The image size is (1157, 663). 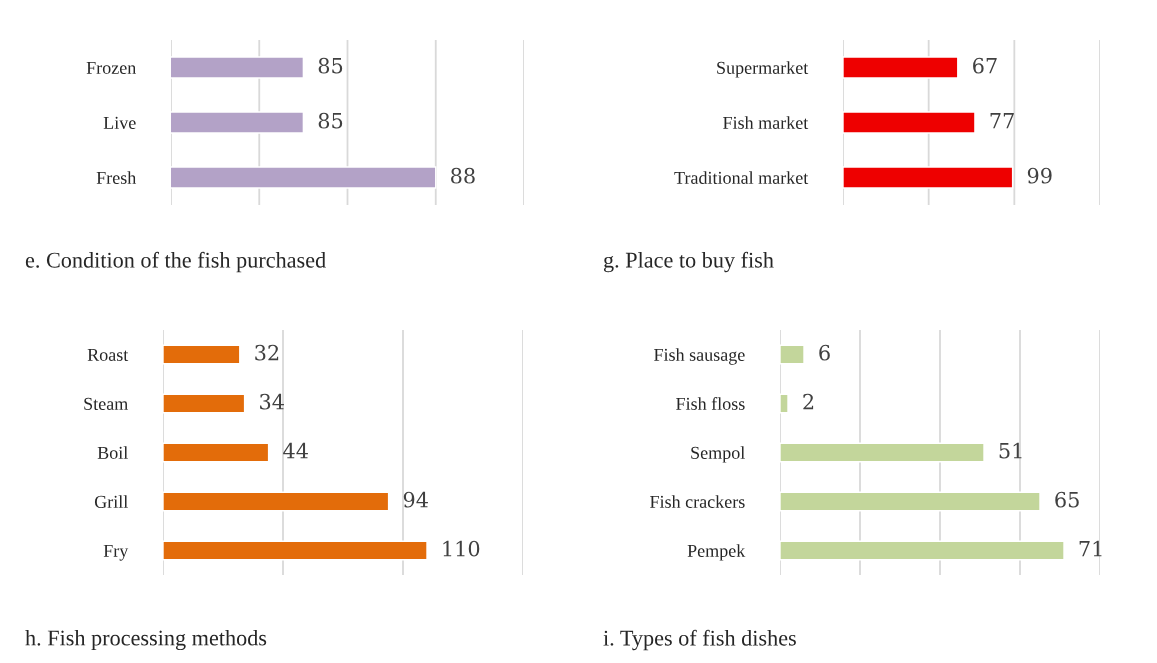 What do you see at coordinates (108, 354) in the screenshot?
I see `y-tick-label: Roast` at bounding box center [108, 354].